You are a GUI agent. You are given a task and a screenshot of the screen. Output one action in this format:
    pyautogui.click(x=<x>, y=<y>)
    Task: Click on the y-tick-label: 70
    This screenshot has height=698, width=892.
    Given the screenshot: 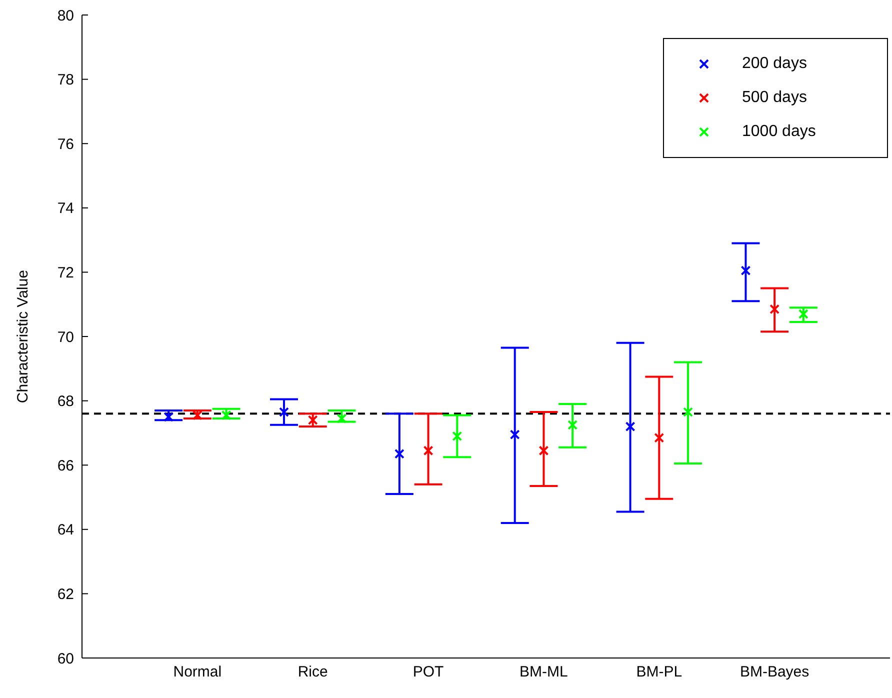 What is the action you would take?
    pyautogui.click(x=65, y=337)
    